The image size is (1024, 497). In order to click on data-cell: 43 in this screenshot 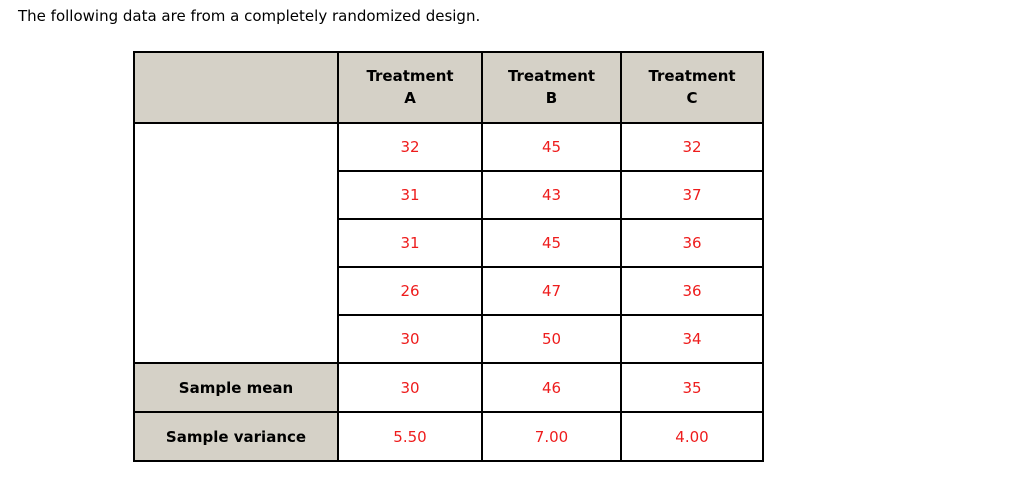, I will do `click(551, 195)`.